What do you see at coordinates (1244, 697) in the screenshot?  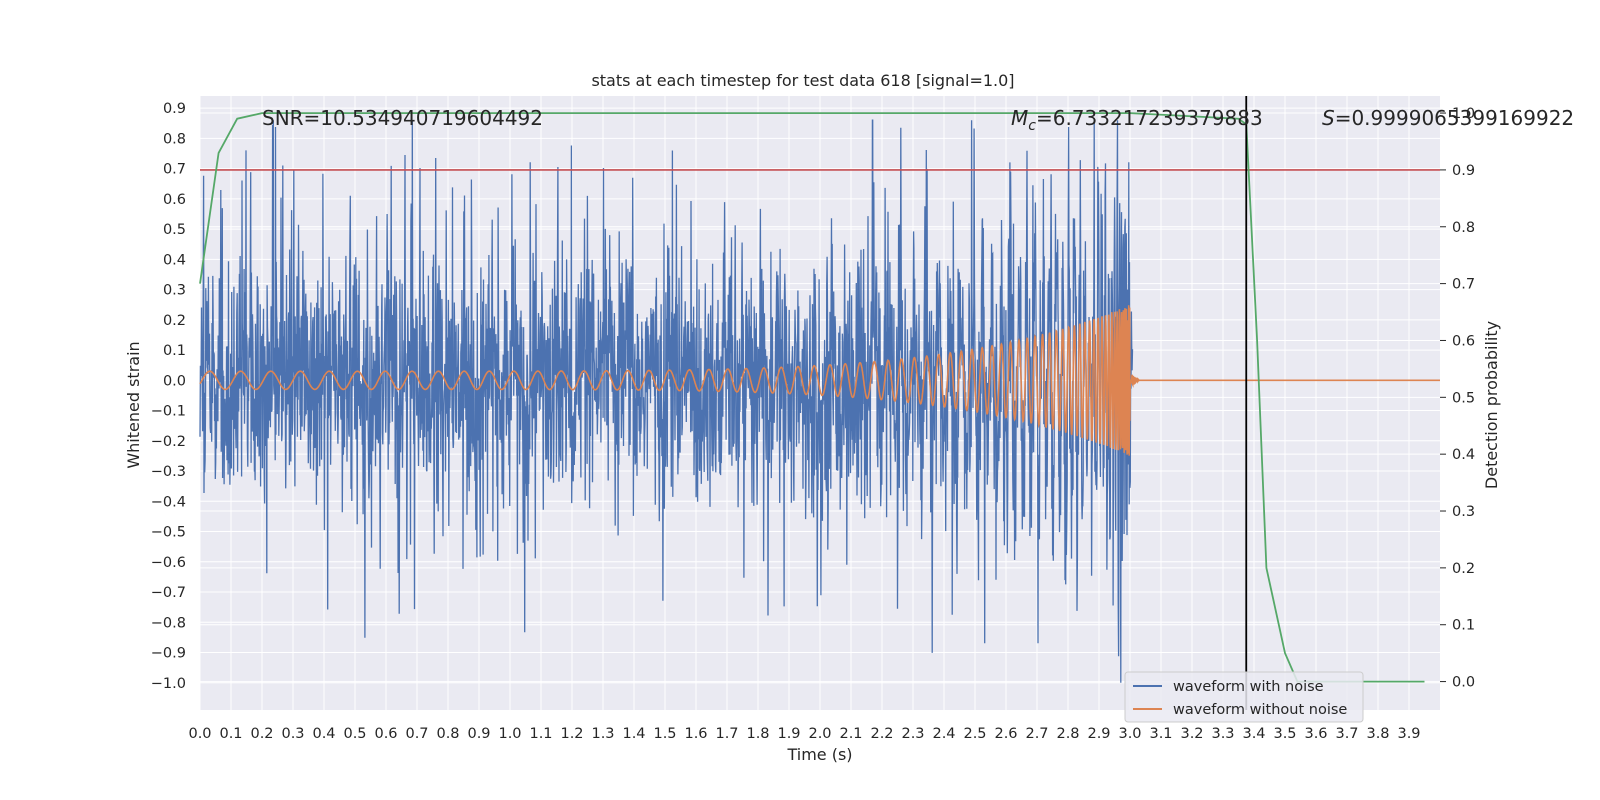 I see `legend-box` at bounding box center [1244, 697].